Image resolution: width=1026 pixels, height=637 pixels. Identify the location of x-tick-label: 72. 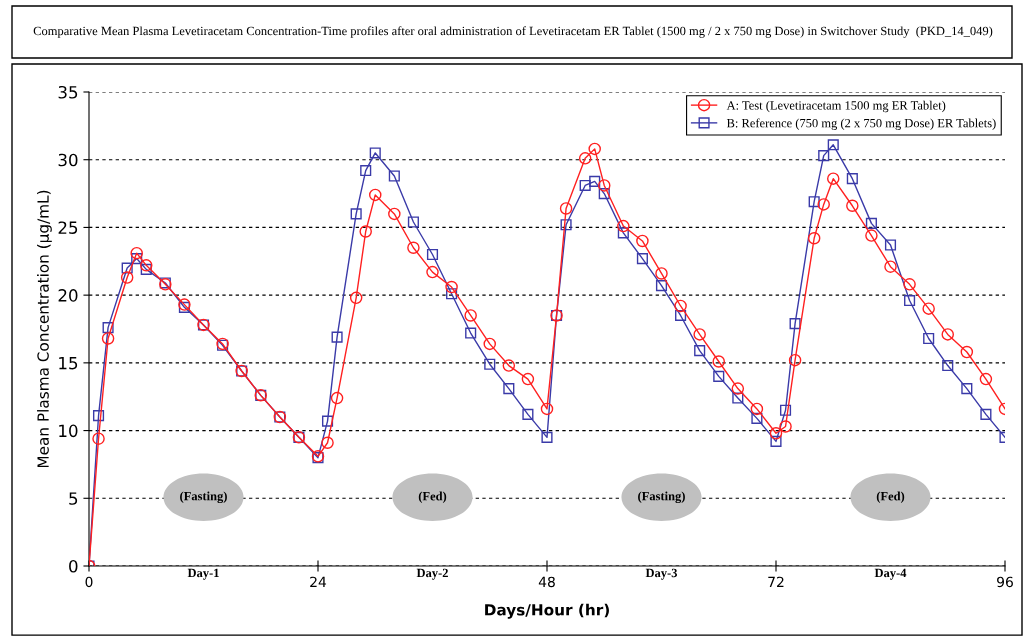
(776, 581).